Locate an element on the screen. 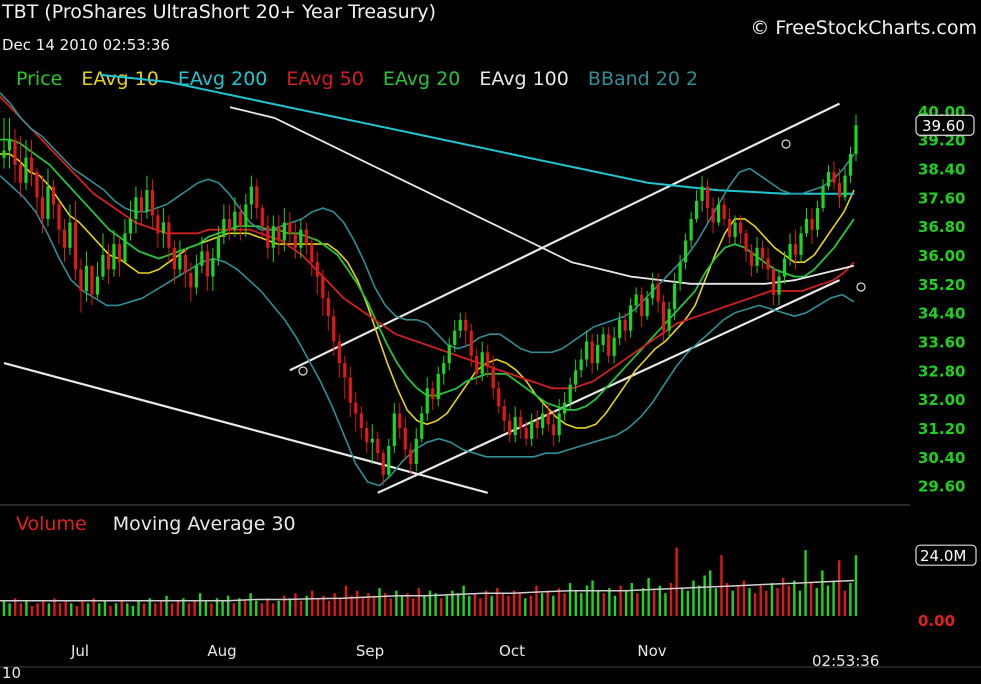 The image size is (981, 684). legend-price: Price is located at coordinates (39, 79).